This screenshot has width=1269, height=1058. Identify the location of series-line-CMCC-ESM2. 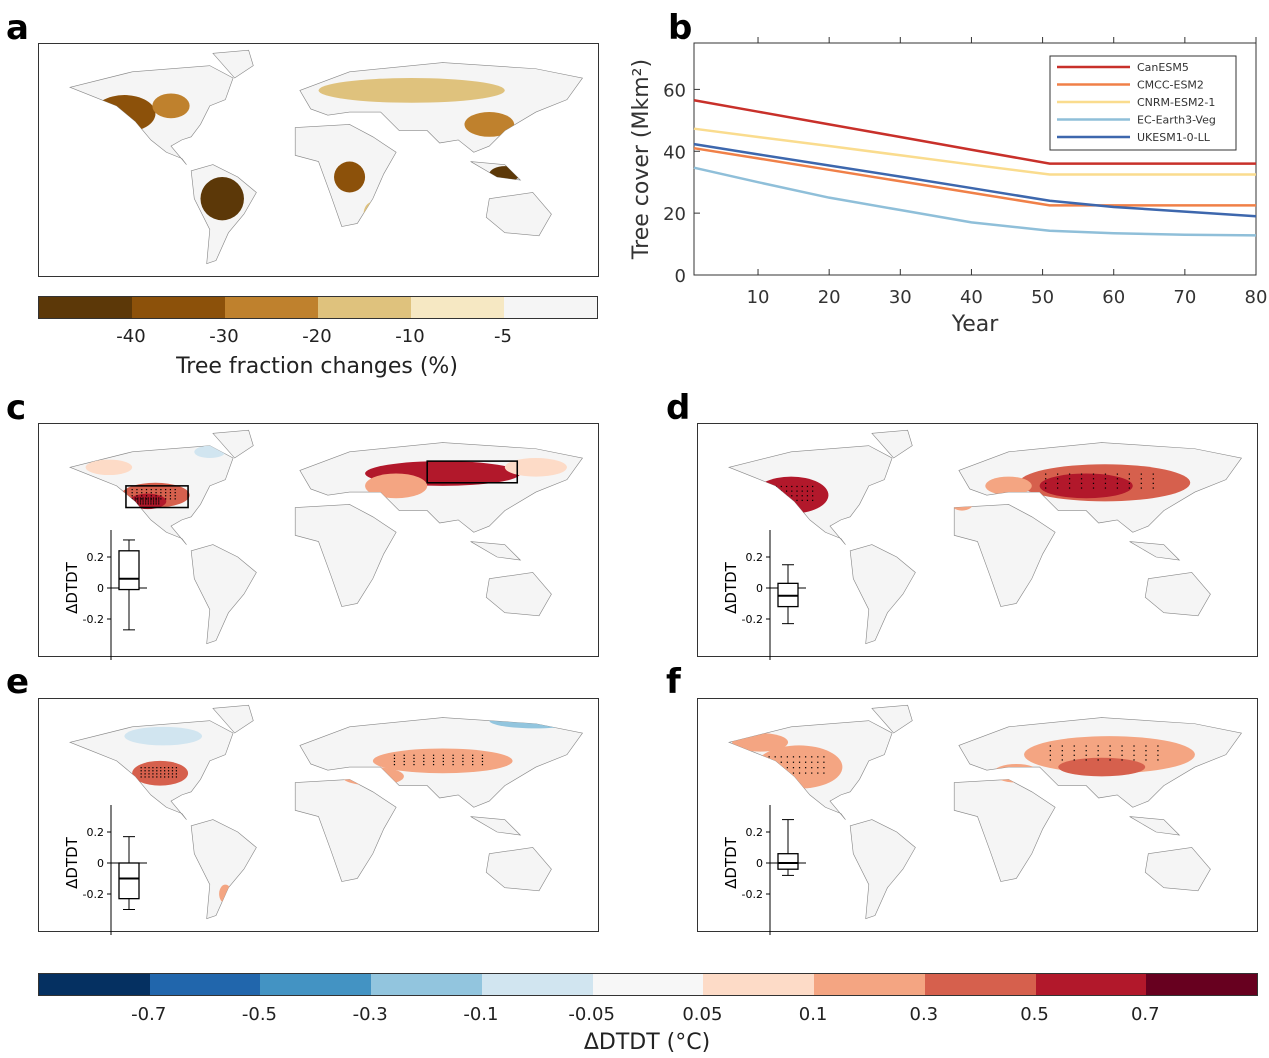
(974, 176).